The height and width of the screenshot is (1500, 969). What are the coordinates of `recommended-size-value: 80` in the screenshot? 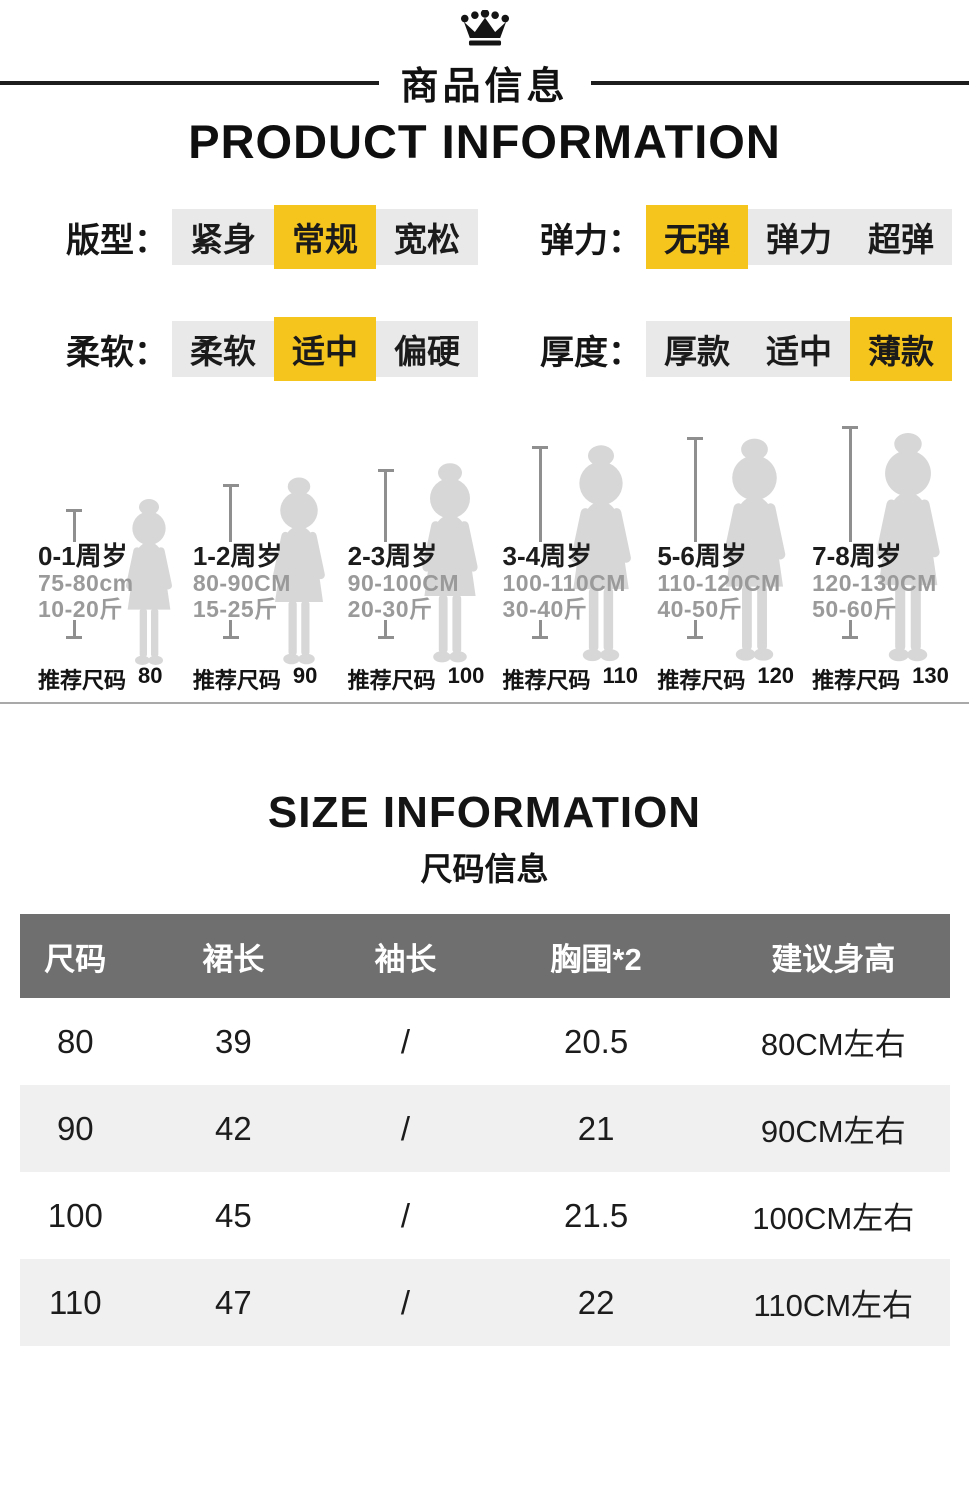 It's located at (150, 675).